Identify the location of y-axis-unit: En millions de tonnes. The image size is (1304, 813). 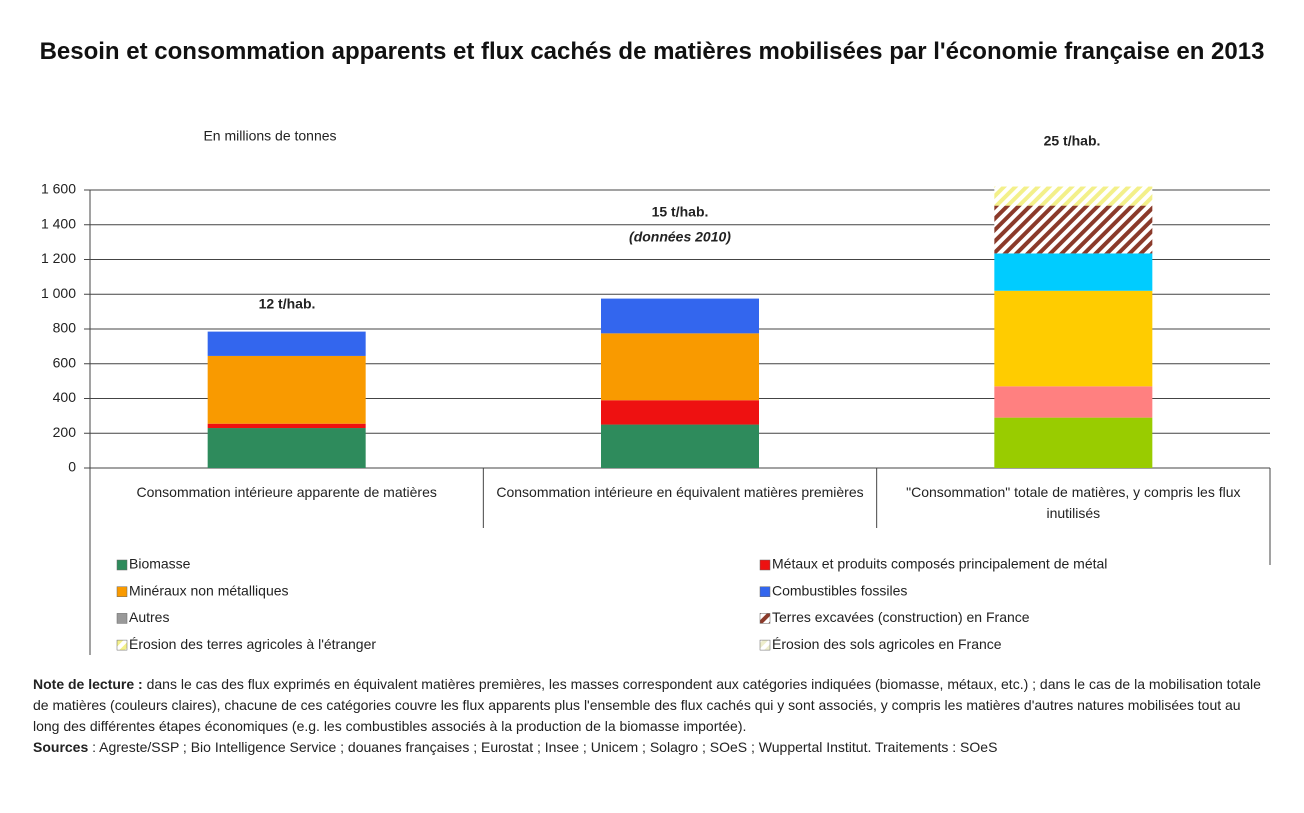
(269, 136).